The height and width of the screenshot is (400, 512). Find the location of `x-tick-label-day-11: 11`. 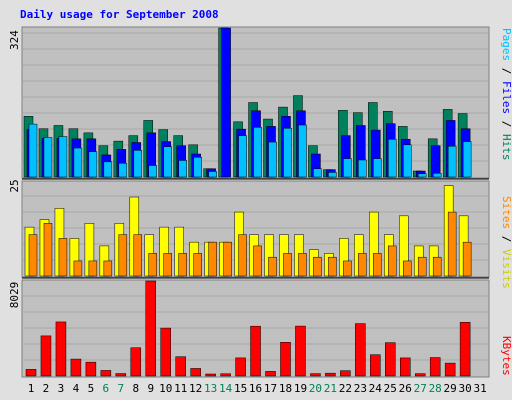

x-tick-label-day-11: 11 is located at coordinates (180, 388).